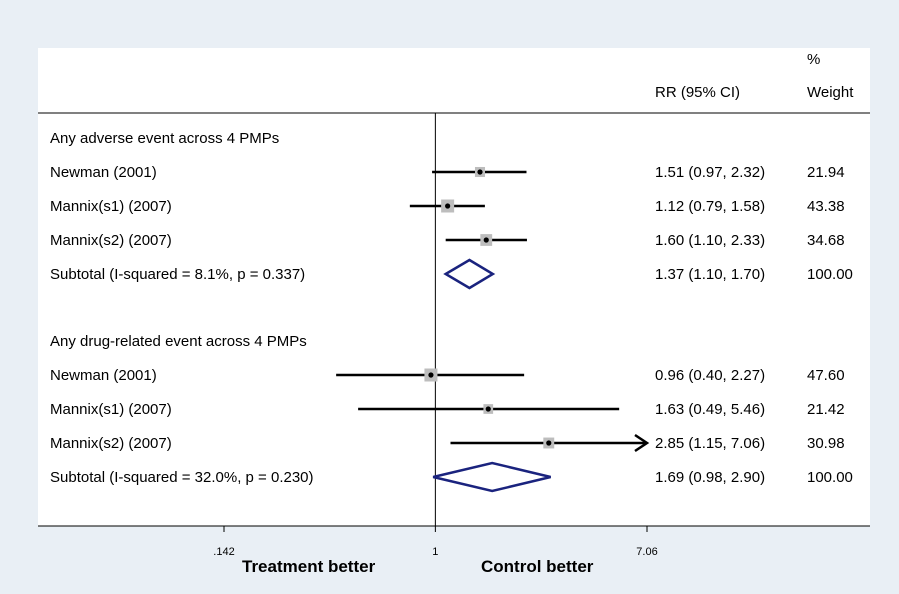  What do you see at coordinates (309, 566) in the screenshot?
I see `treatment-better-label: Treatment better` at bounding box center [309, 566].